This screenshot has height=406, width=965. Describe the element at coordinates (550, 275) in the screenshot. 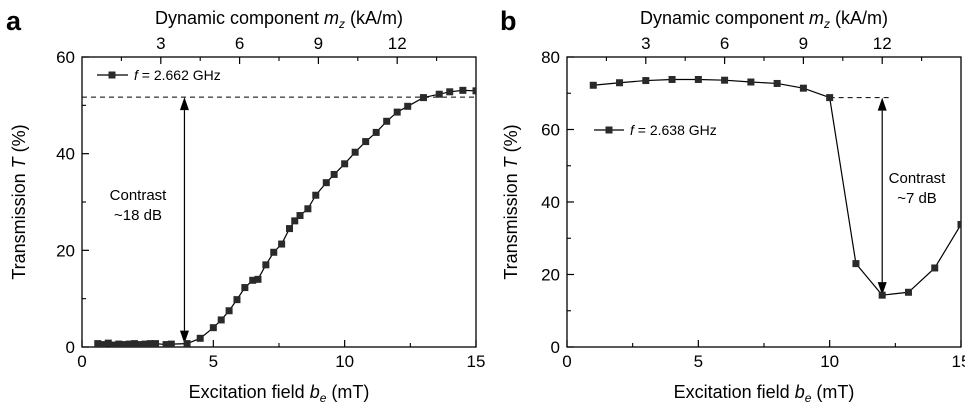

I see `panel-b-y-tick-label: 20` at that location.